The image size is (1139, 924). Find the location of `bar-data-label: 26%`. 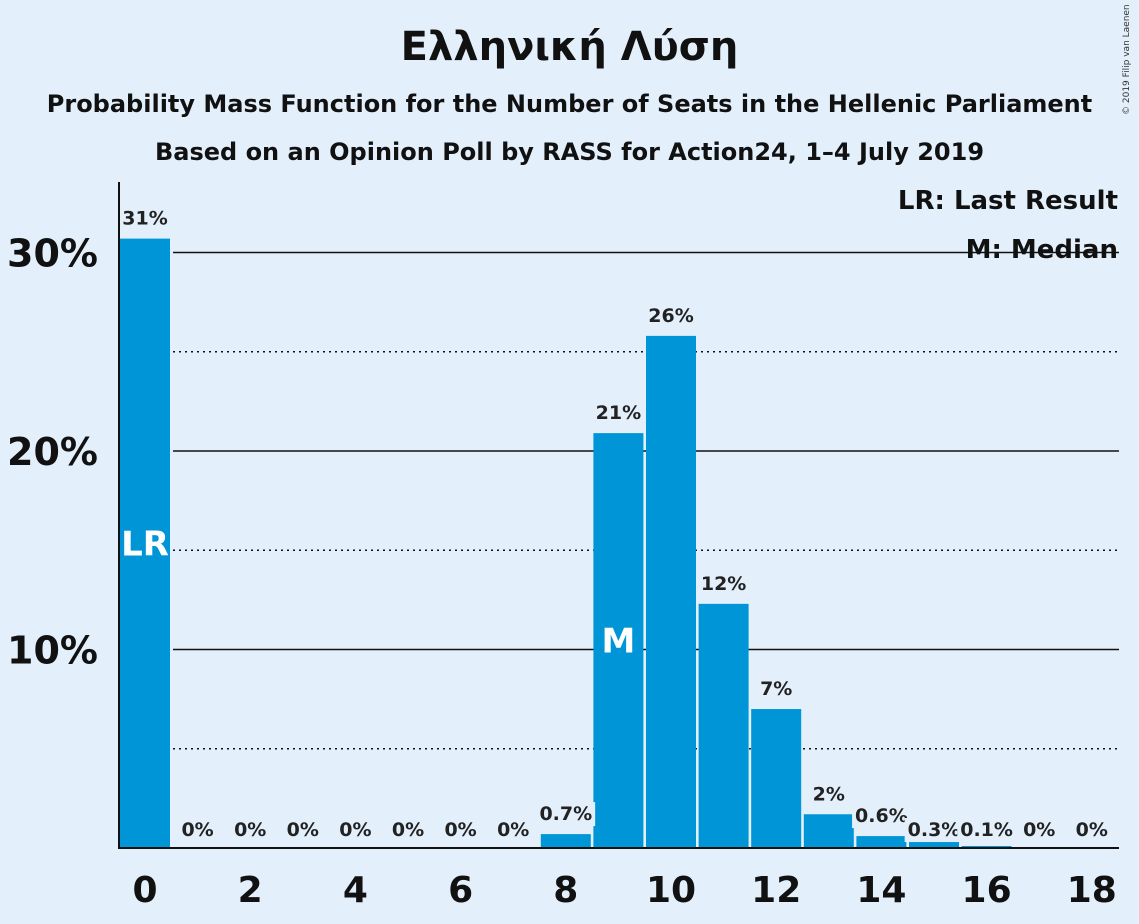

bar-data-label: 26% is located at coordinates (670, 316).